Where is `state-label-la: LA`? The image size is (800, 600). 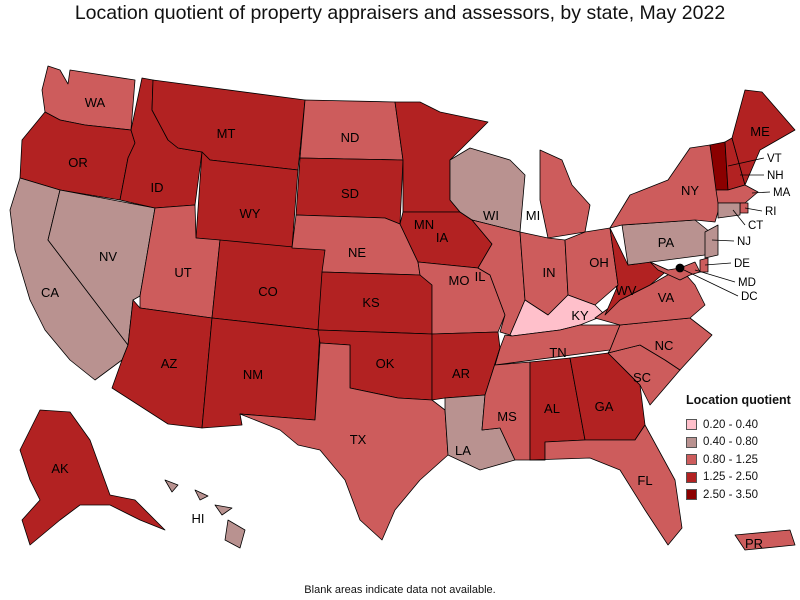
state-label-la: LA is located at coordinates (463, 450).